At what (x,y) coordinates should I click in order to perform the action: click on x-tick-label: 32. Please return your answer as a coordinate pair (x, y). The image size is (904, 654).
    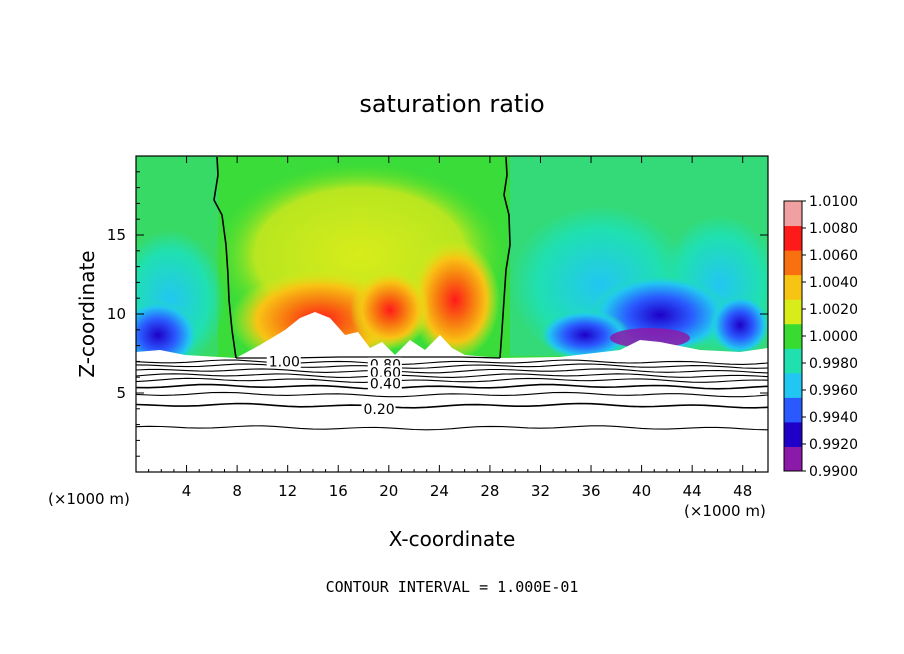
    Looking at the image, I should click on (540, 491).